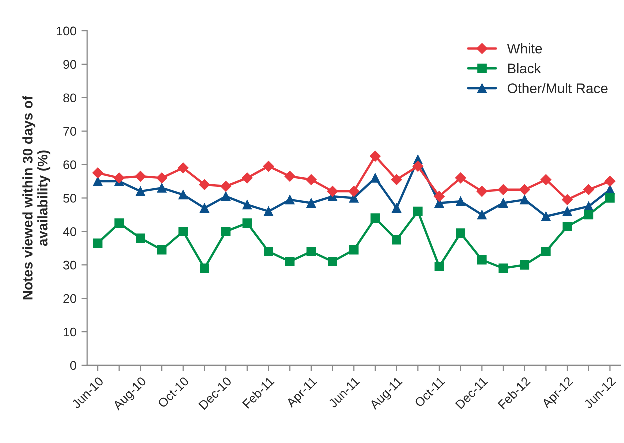 Image resolution: width=624 pixels, height=443 pixels. What do you see at coordinates (66, 31) in the screenshot?
I see `y-tick-label: 100` at bounding box center [66, 31].